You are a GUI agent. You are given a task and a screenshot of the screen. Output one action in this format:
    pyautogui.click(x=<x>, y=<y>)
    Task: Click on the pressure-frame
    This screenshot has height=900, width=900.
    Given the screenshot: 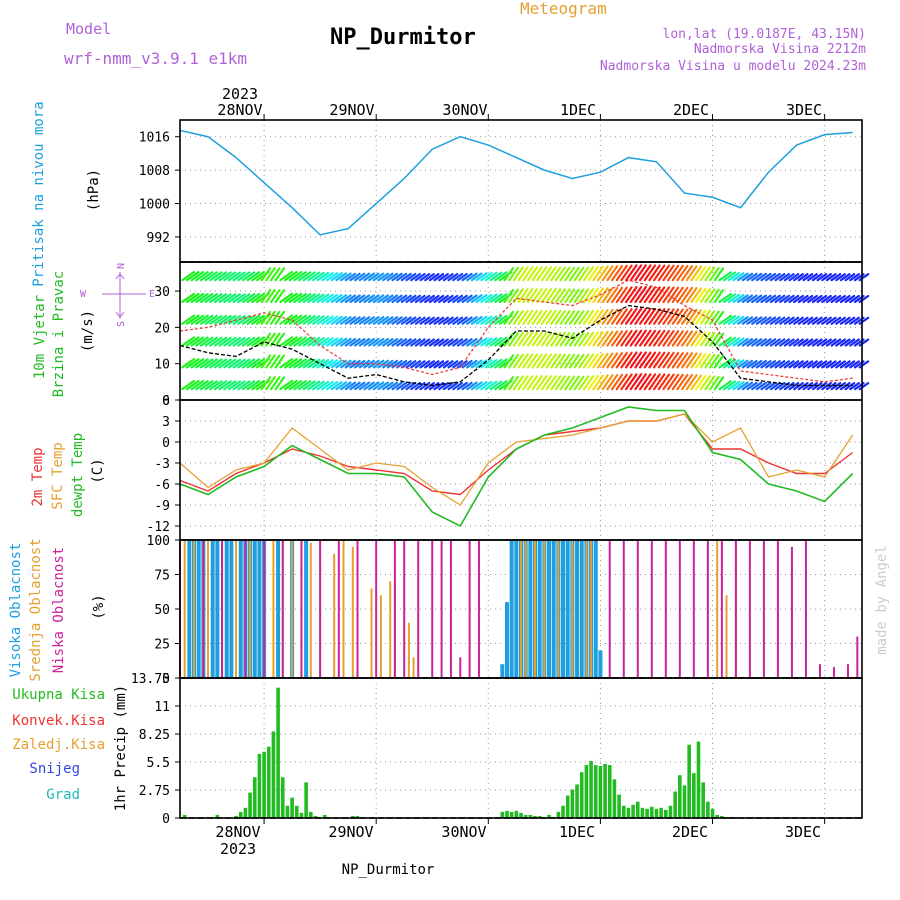 What is the action you would take?
    pyautogui.click(x=521, y=191)
    